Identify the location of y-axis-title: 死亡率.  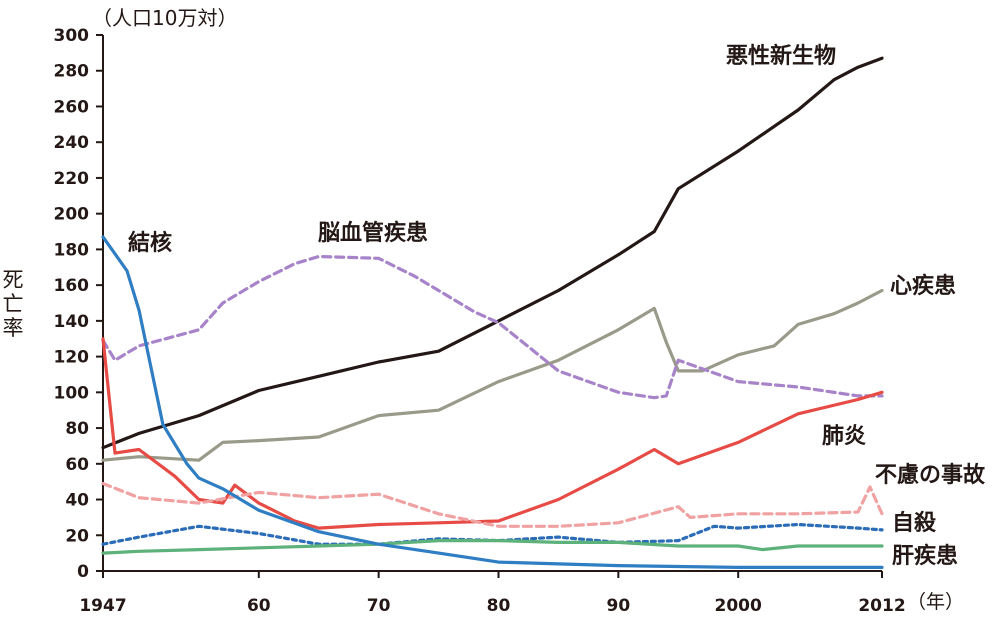
(13, 304).